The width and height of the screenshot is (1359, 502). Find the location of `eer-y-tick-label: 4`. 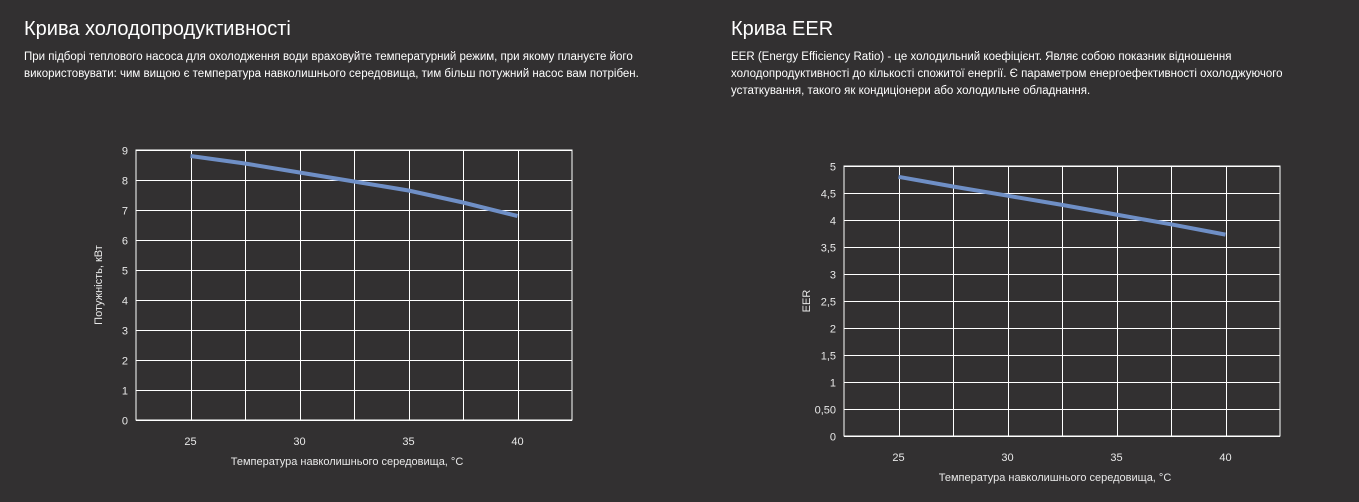

eer-y-tick-label: 4 is located at coordinates (833, 222).